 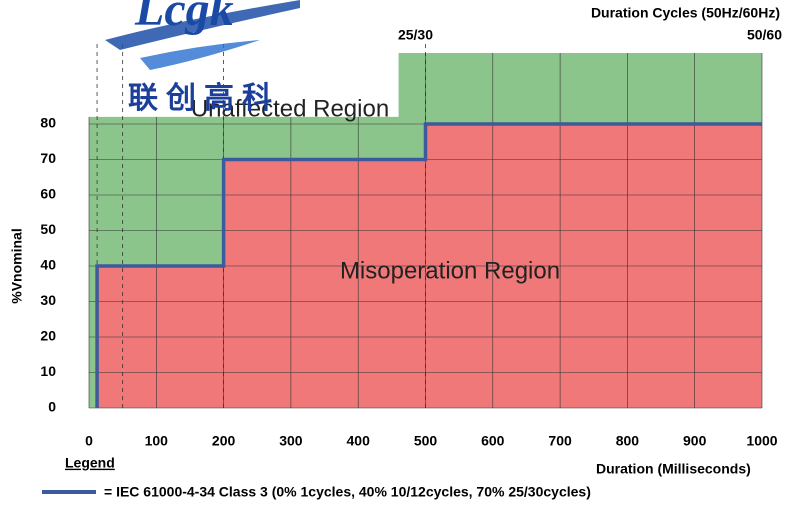 I want to click on x-tick-label: 800, so click(x=628, y=441).